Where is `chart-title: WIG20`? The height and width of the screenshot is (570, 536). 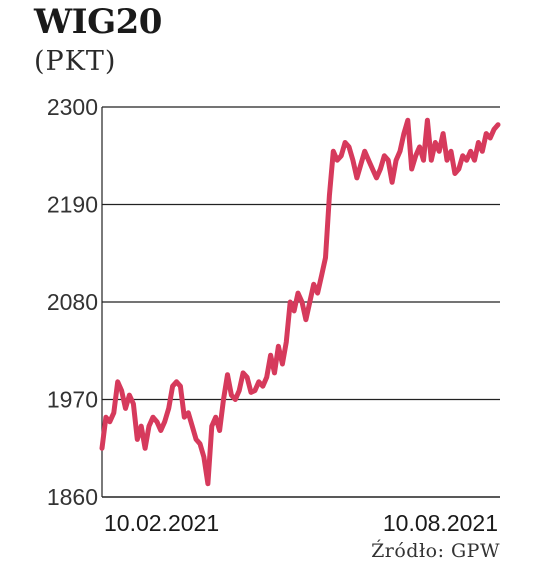
chart-title: WIG20 is located at coordinates (98, 22).